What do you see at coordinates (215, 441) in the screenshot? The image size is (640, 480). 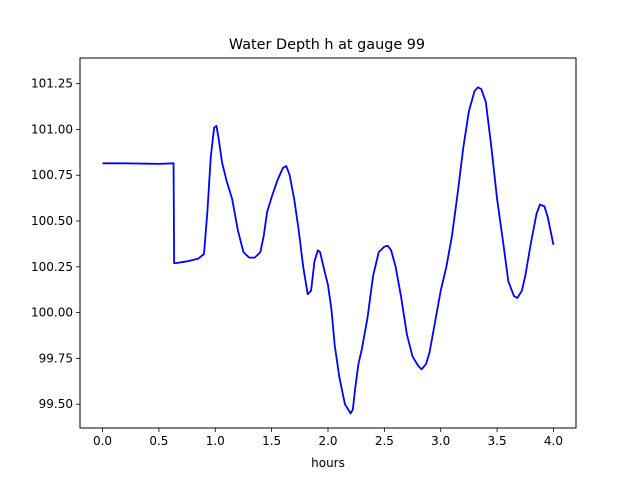 I see `x-tick-label: 1.0` at bounding box center [215, 441].